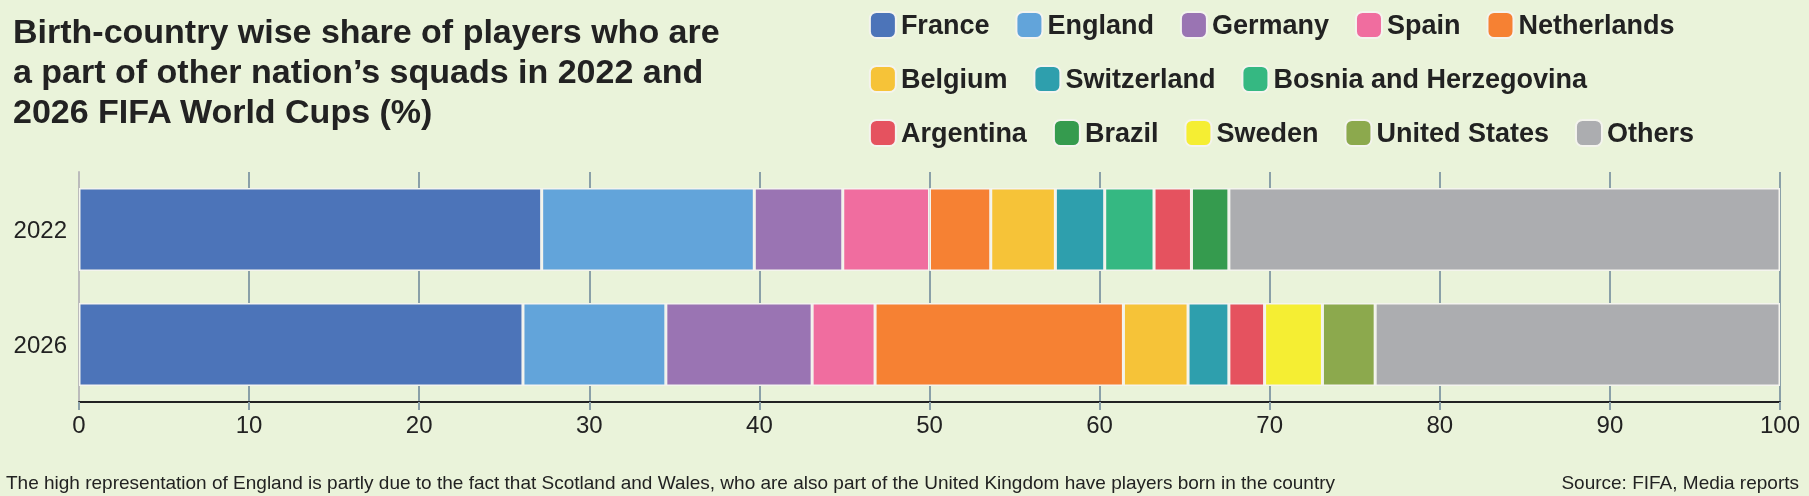 The height and width of the screenshot is (496, 1809). What do you see at coordinates (1100, 25) in the screenshot?
I see `legend-label: England` at bounding box center [1100, 25].